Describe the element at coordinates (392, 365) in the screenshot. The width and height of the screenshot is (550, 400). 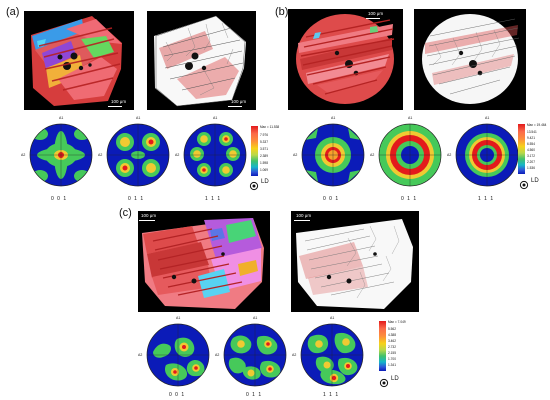
I see `panel-c-legend-value-7: 1.341` at that location.